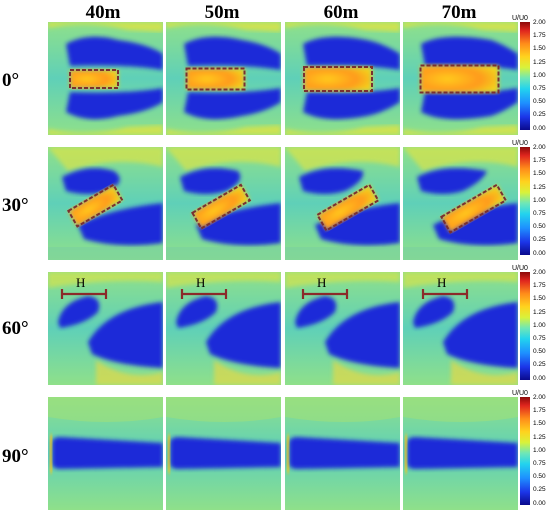 The height and width of the screenshot is (522, 550). What do you see at coordinates (223, 78) in the screenshot?
I see `flow-panel-0deg-50m` at bounding box center [223, 78].